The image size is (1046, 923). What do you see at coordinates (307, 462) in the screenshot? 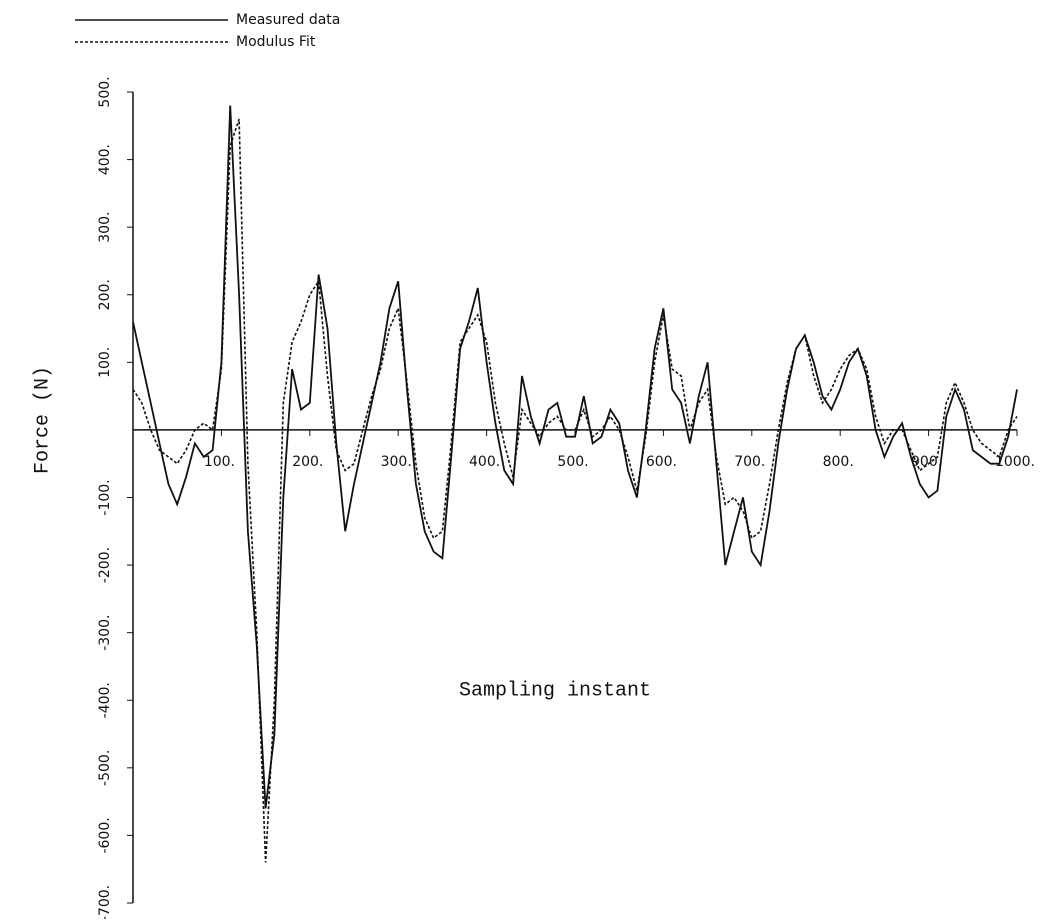
I see `x-tick-label: 200.` at bounding box center [307, 462].